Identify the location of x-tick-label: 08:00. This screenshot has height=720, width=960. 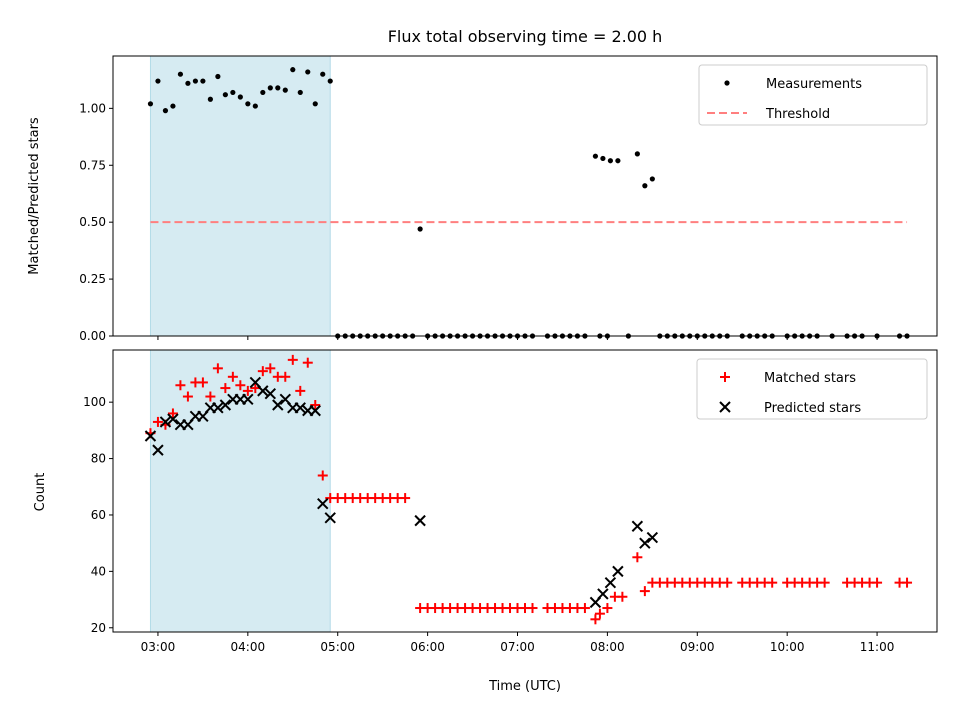
(607, 647).